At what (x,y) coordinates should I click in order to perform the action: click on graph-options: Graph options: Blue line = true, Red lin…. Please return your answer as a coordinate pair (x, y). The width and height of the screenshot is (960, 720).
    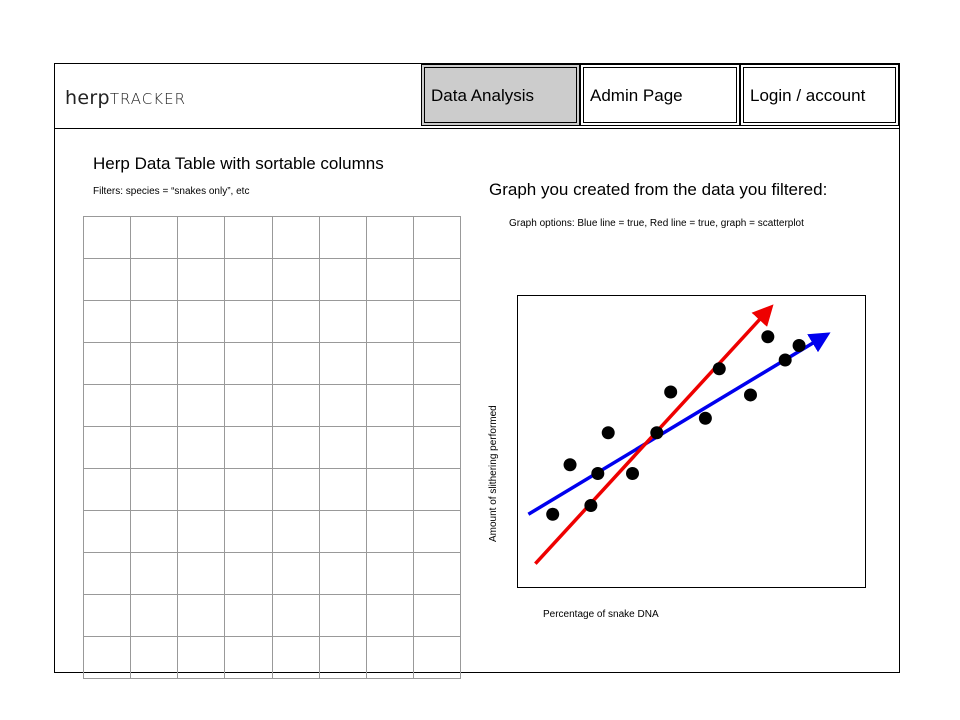
    Looking at the image, I should click on (656, 223).